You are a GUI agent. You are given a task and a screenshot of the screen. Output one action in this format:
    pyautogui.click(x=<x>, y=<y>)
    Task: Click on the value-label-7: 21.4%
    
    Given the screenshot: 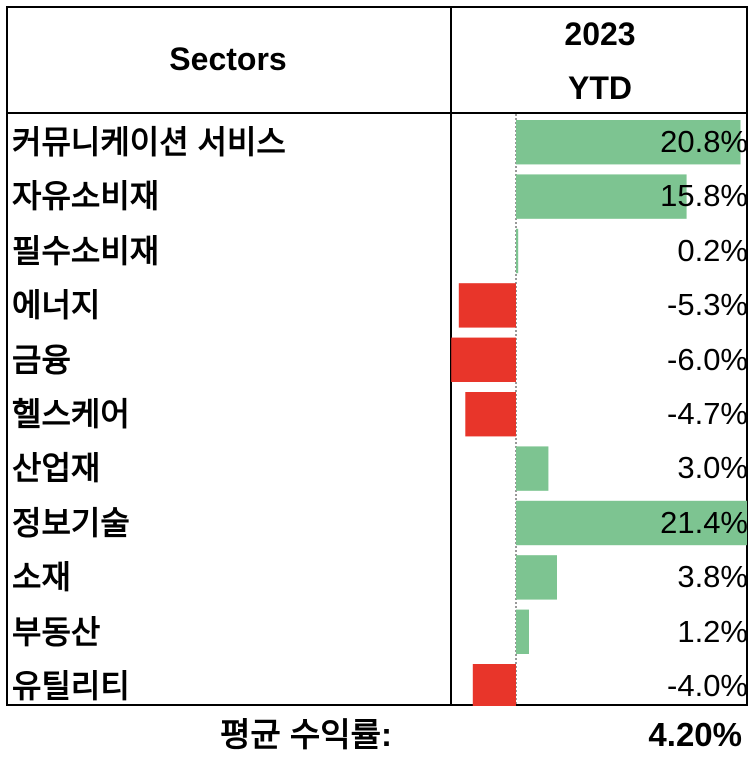 What is the action you would take?
    pyautogui.click(x=704, y=522)
    